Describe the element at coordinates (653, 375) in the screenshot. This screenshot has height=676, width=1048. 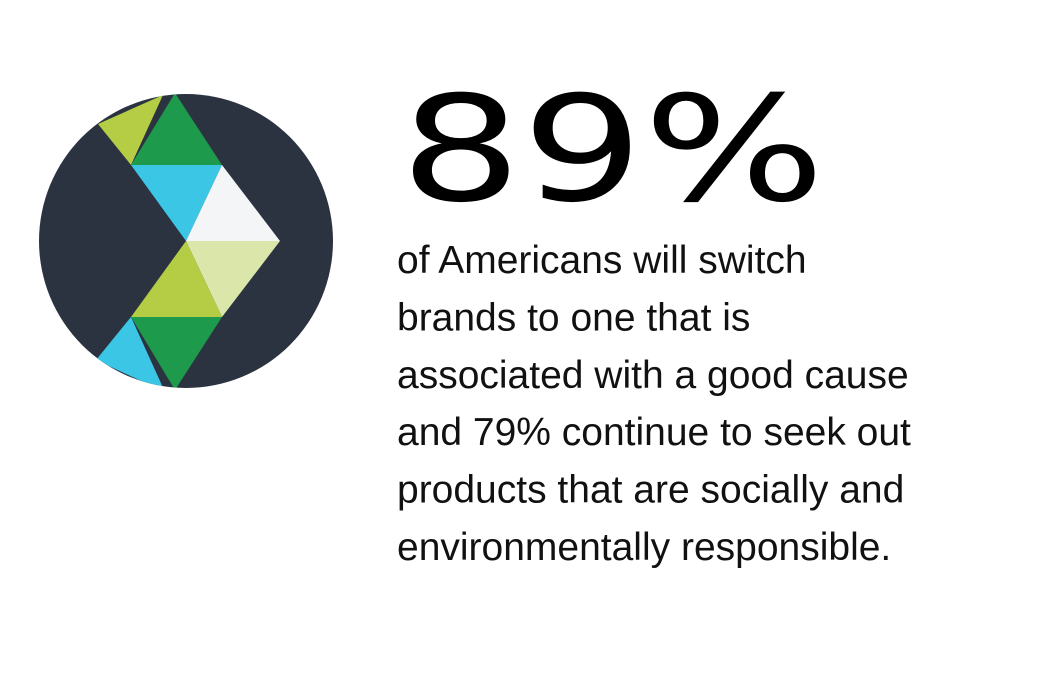
I see `description-line: associated with a good cause` at that location.